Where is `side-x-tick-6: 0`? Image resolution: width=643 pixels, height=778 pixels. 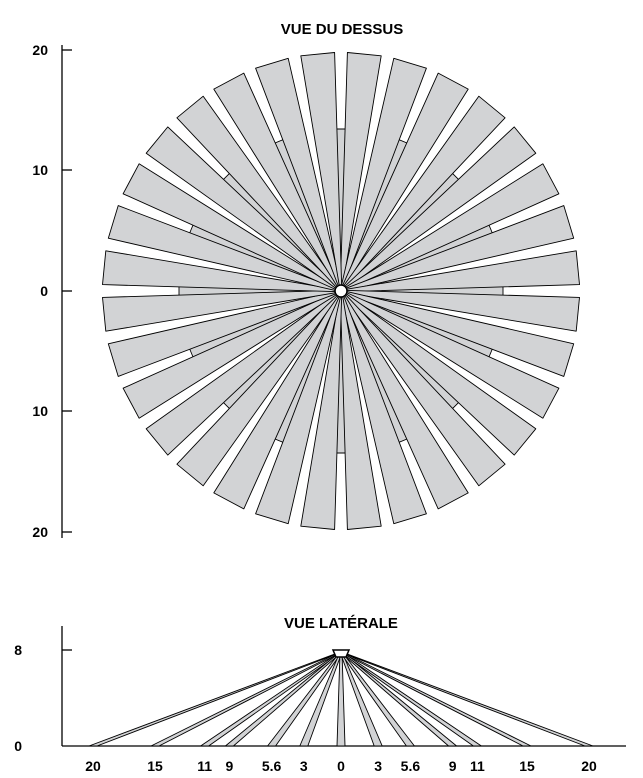 side-x-tick-6: 0 is located at coordinates (341, 766).